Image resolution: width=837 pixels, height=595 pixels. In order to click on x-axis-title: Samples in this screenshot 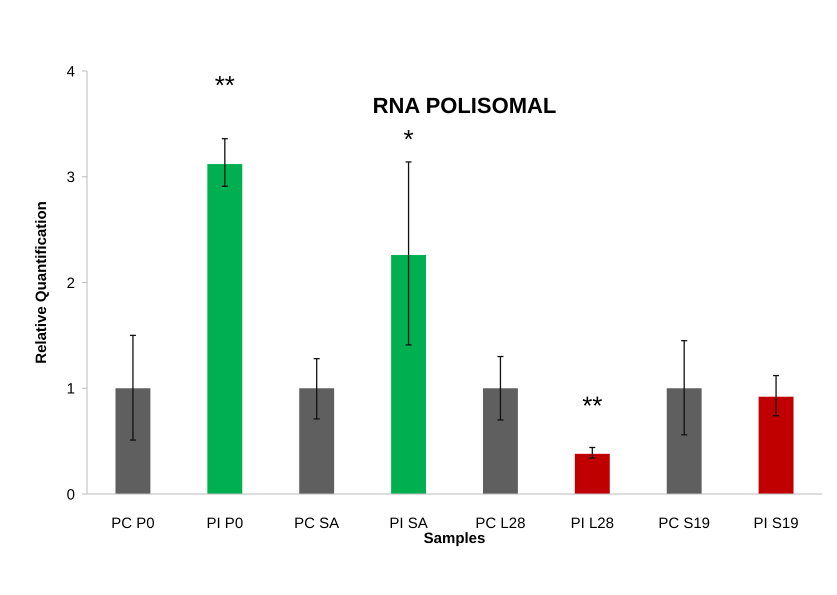, I will do `click(455, 538)`.